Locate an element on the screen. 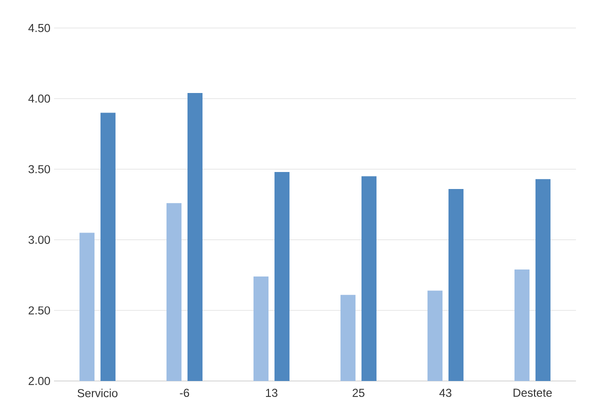 This screenshot has height=415, width=603. x-tick-label: 25 is located at coordinates (358, 392).